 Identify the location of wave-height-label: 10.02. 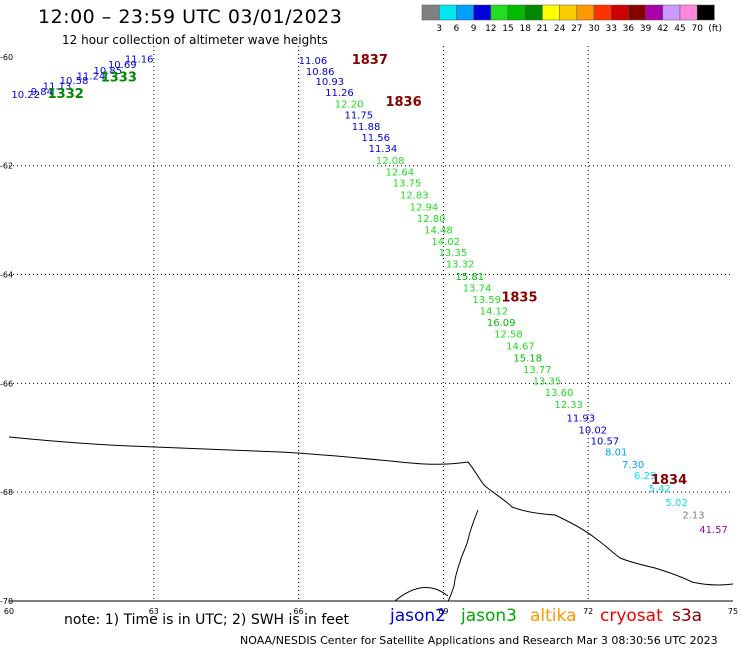
(593, 430).